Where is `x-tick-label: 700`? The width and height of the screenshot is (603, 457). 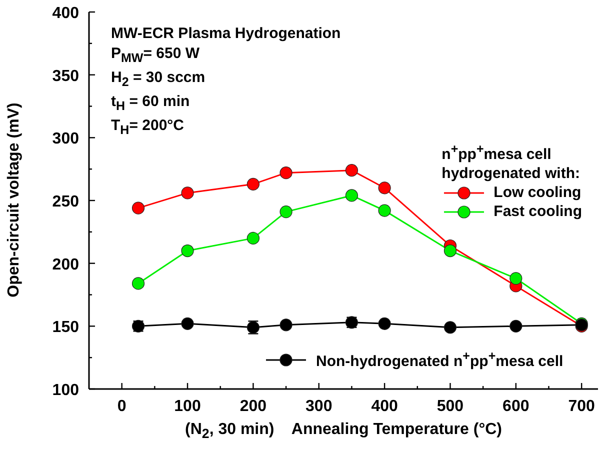 x-tick-label: 700 is located at coordinates (582, 406).